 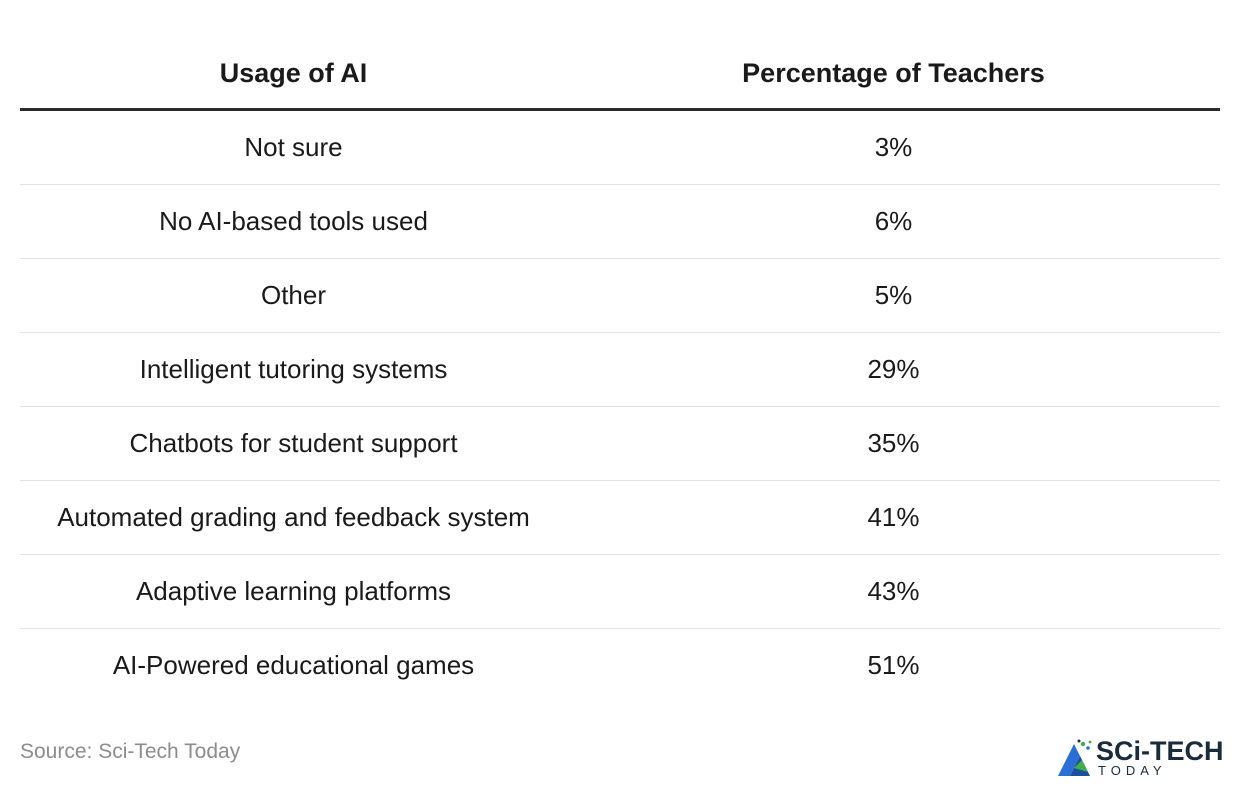 What do you see at coordinates (293, 369) in the screenshot?
I see `row-label: Intelligent tutoring systems` at bounding box center [293, 369].